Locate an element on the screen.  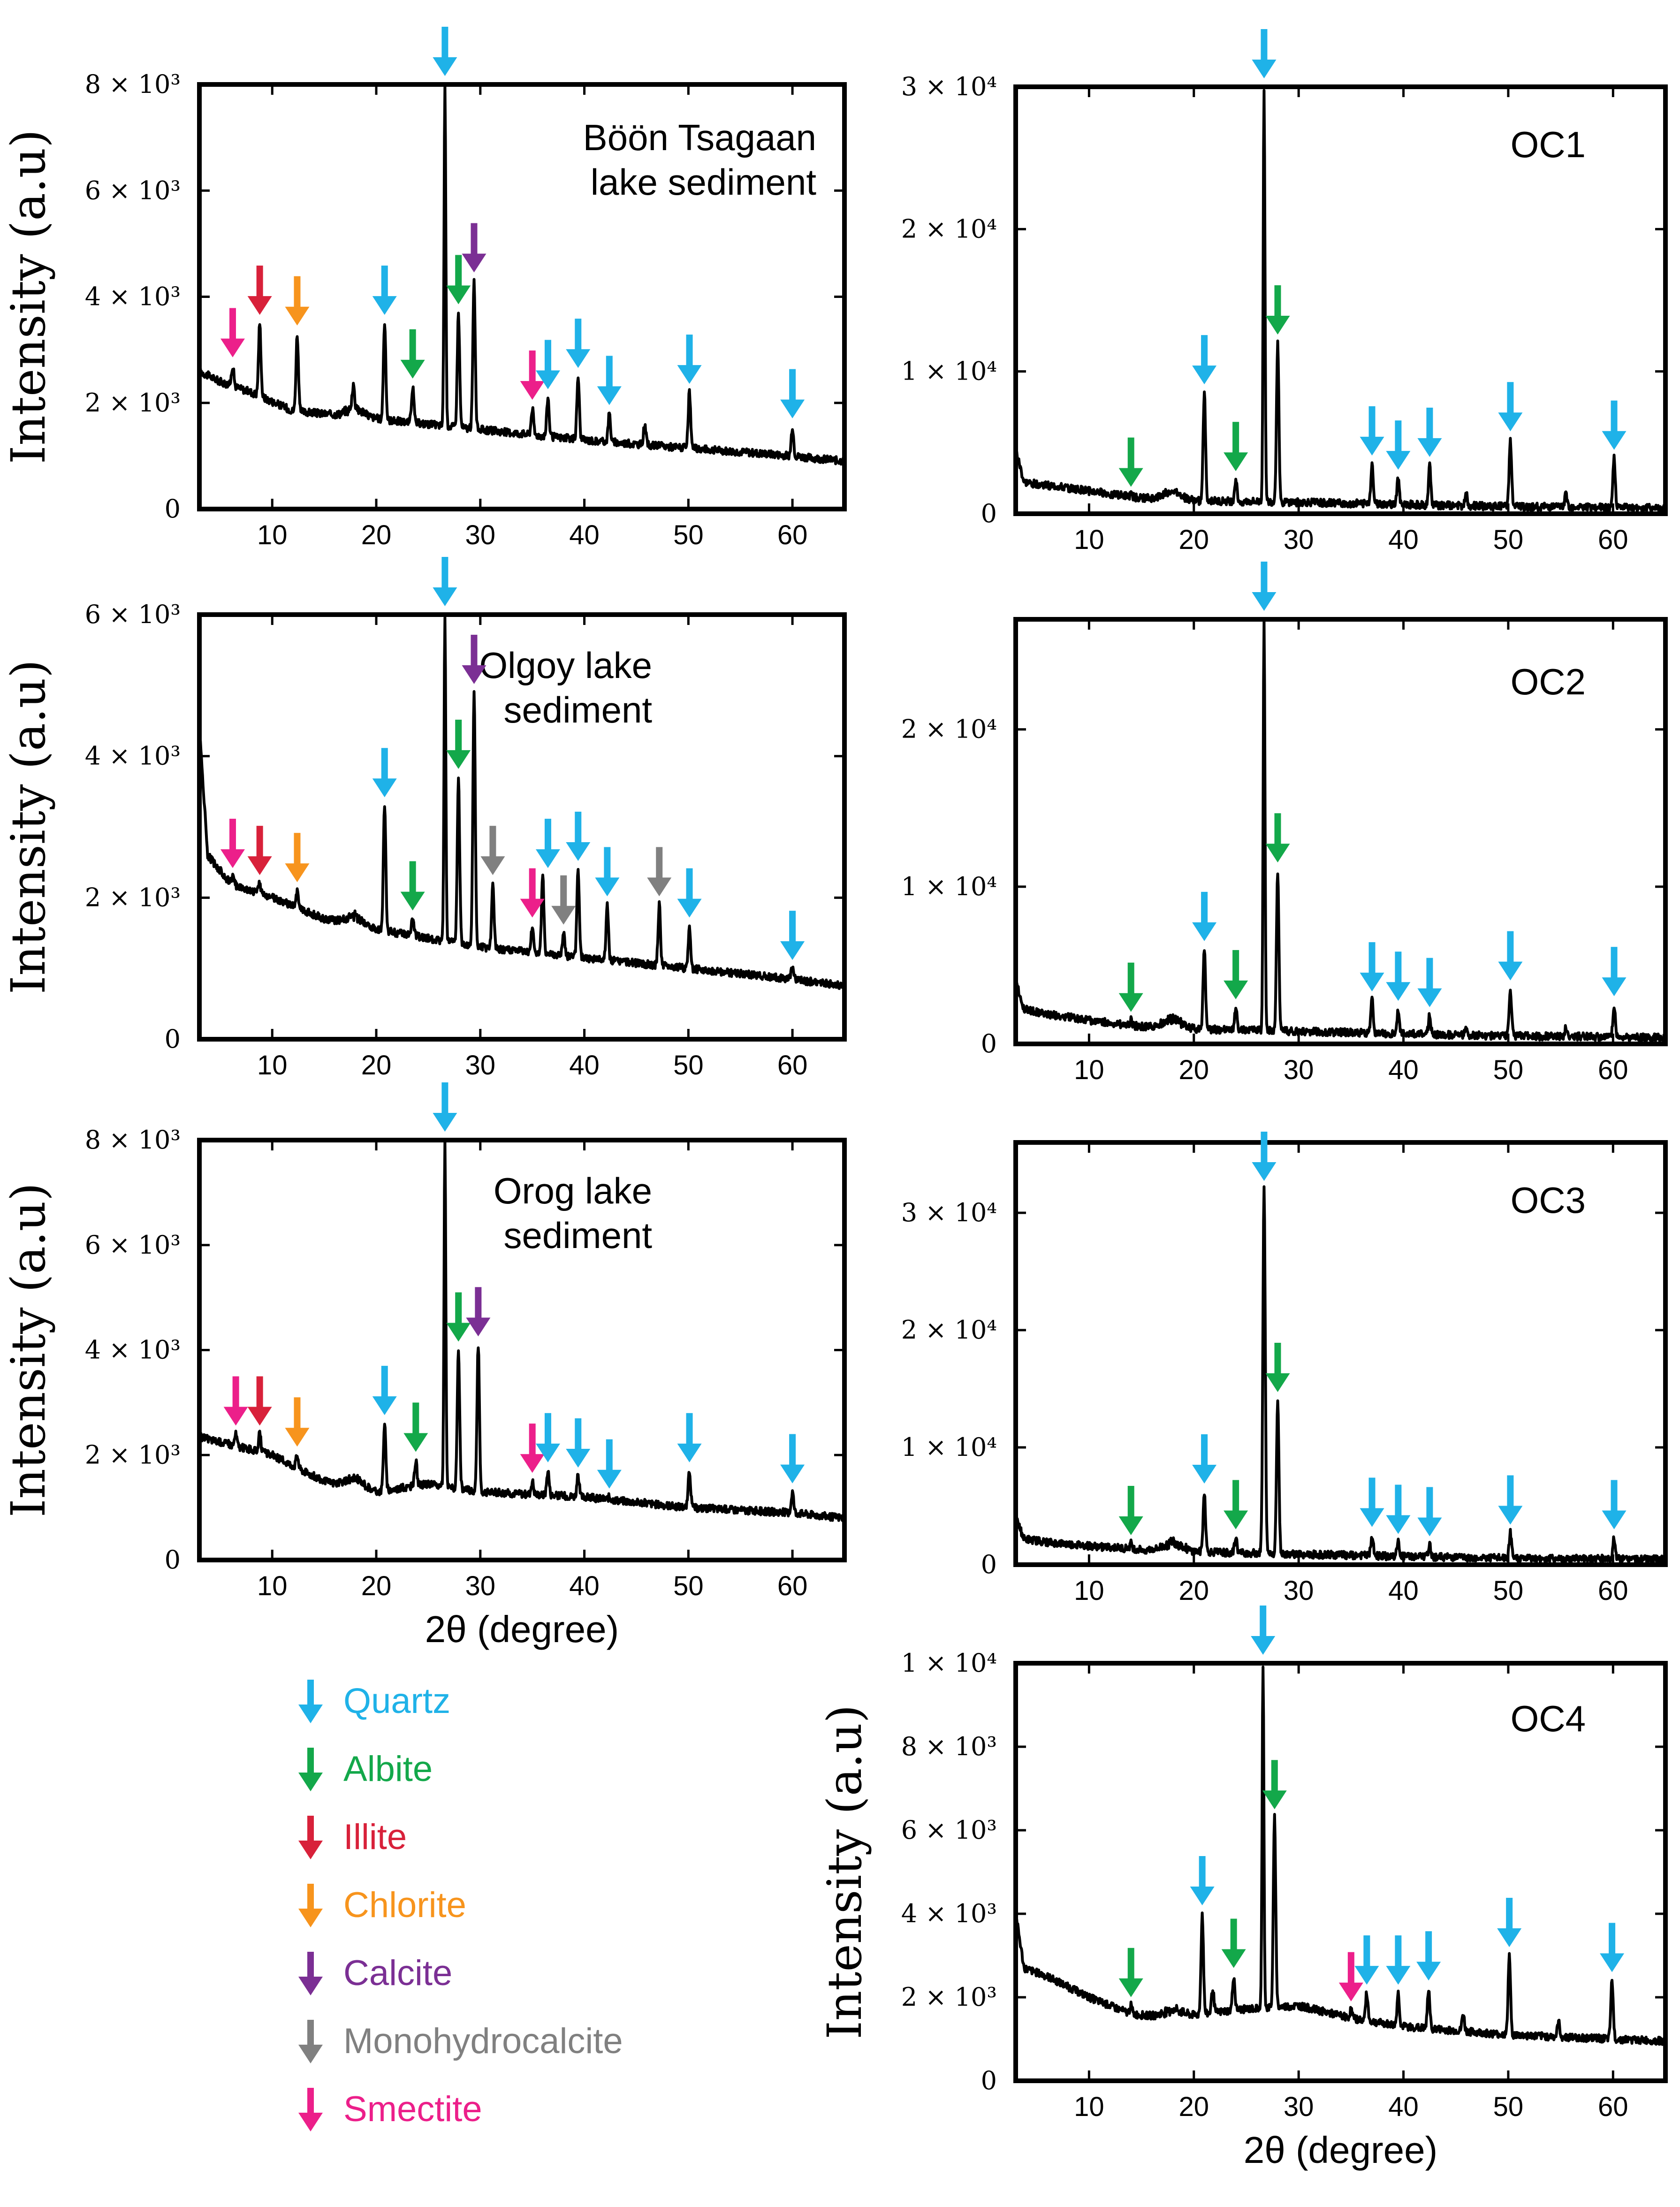
arrow-calcite is located at coordinates (479, 1312).